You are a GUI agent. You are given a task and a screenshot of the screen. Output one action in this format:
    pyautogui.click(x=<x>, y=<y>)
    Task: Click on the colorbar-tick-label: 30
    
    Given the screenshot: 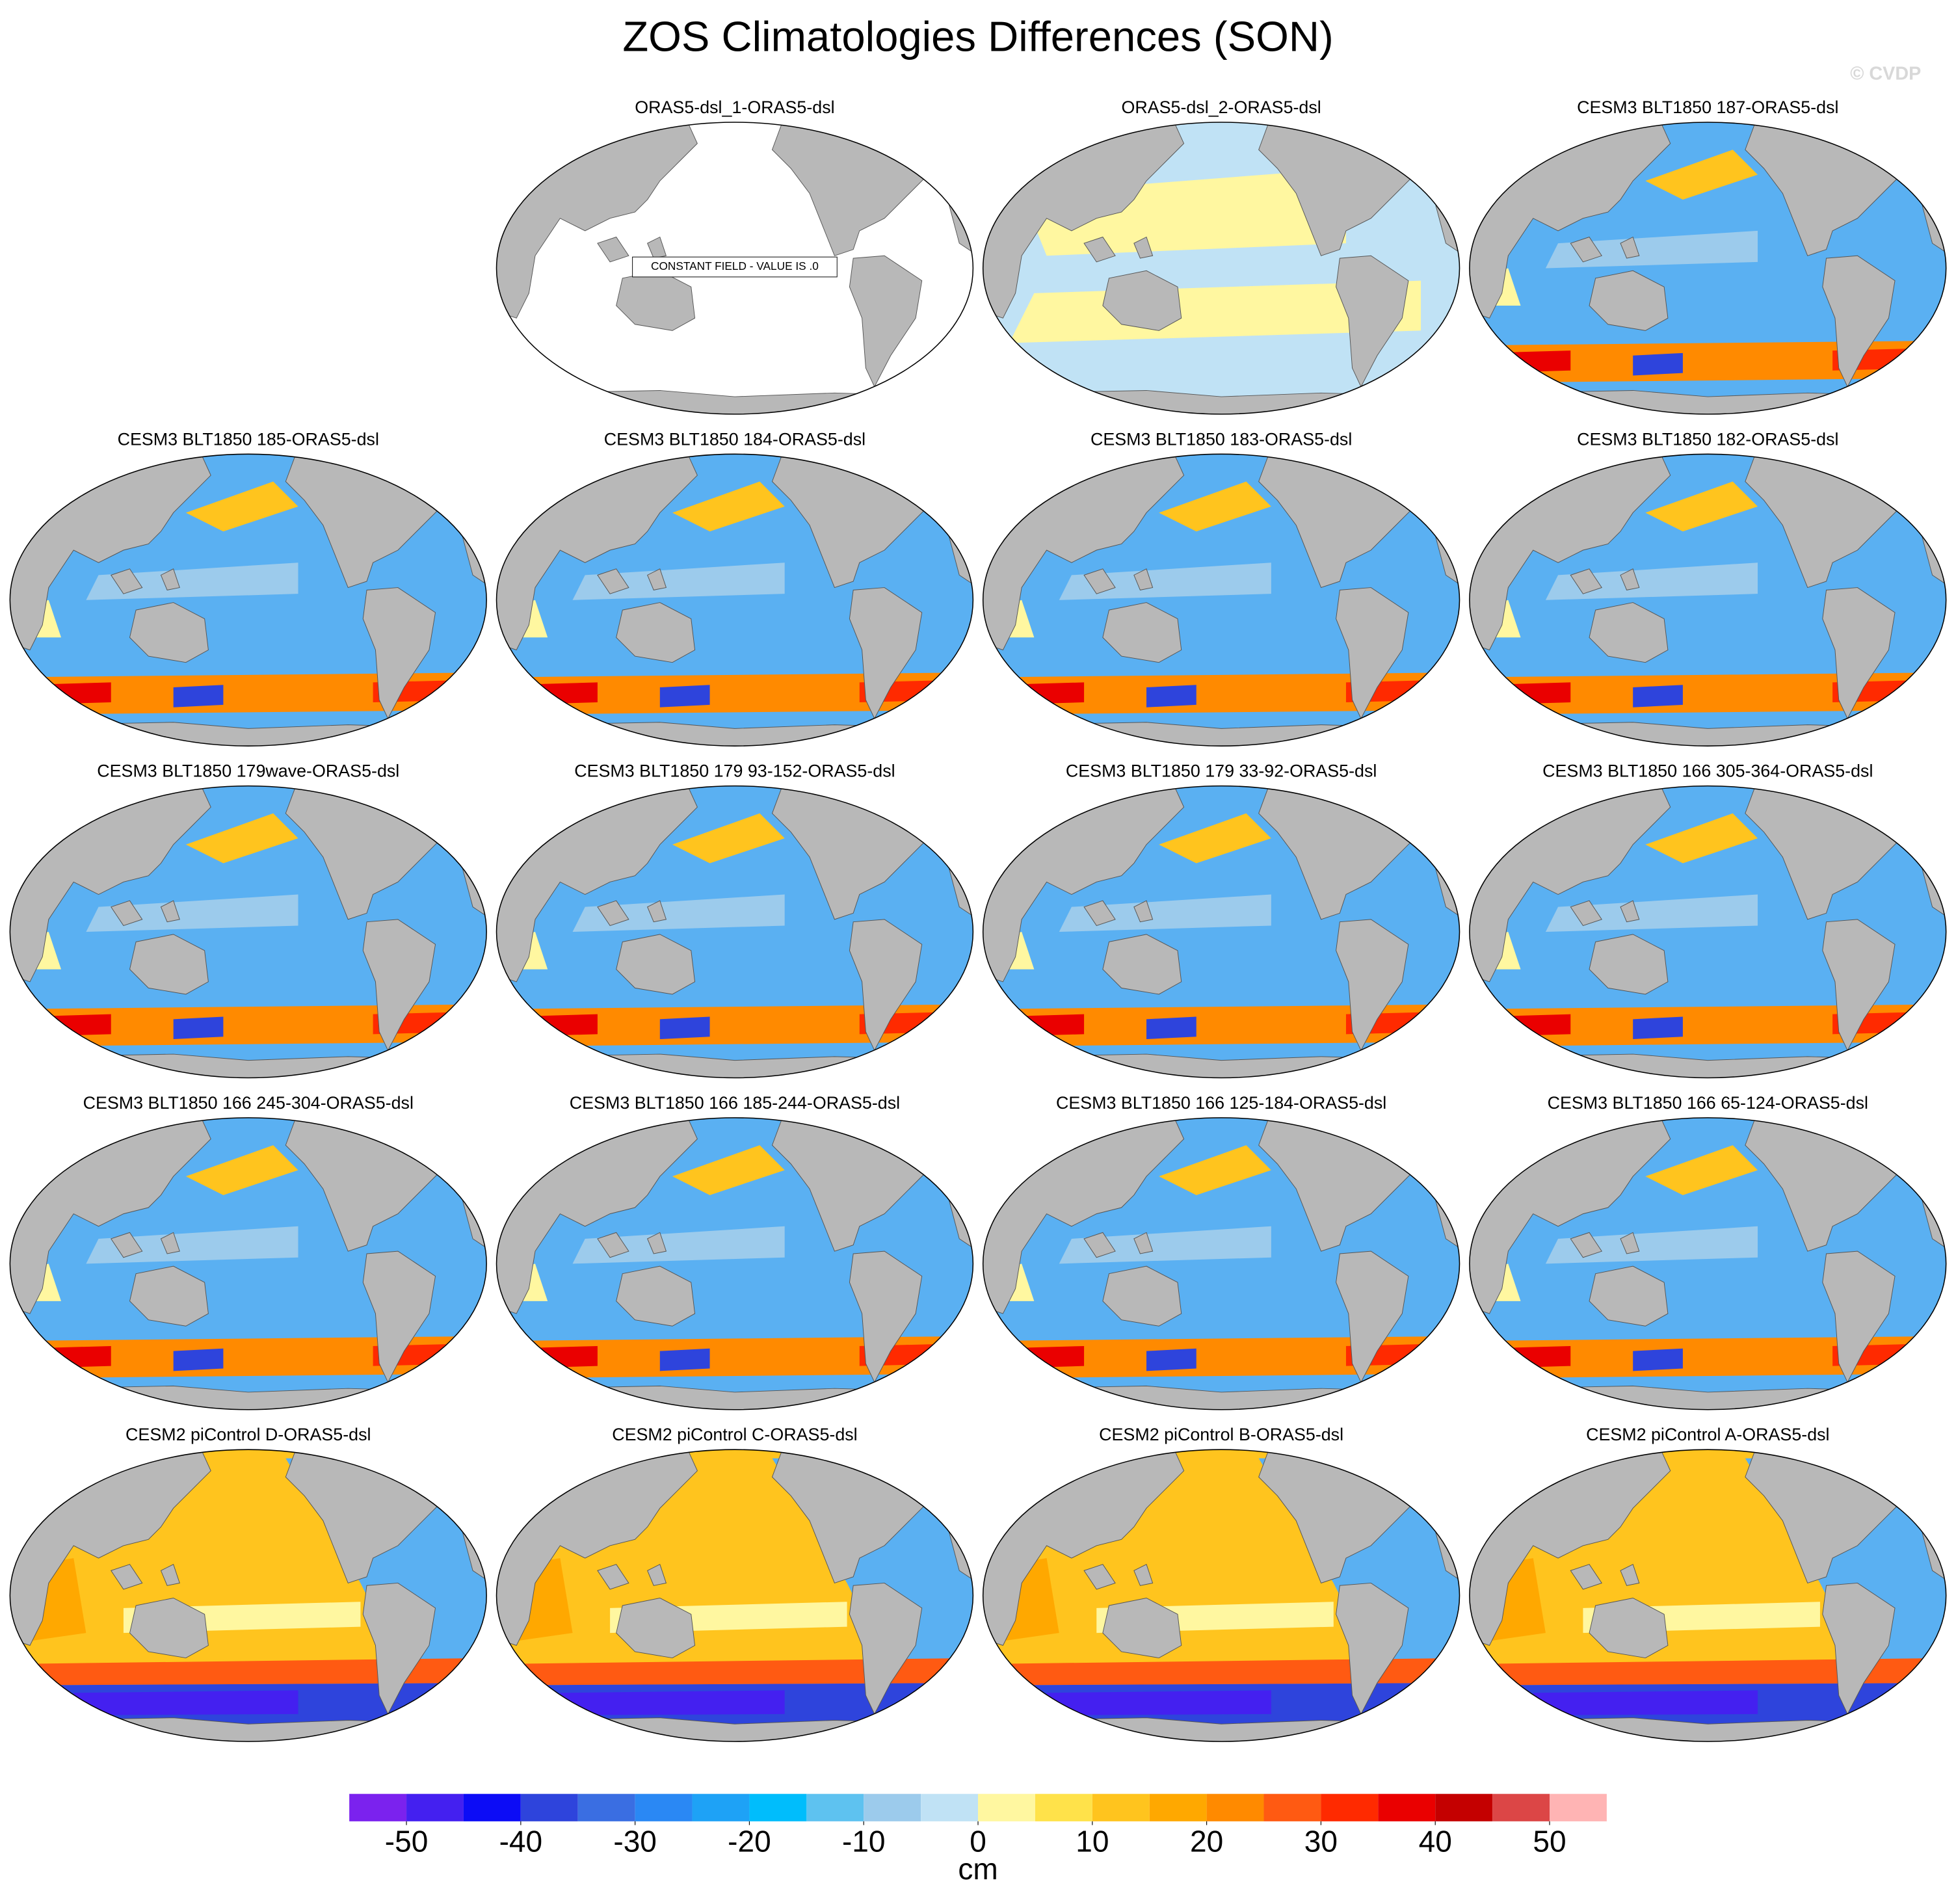 What is the action you would take?
    pyautogui.click(x=1321, y=1841)
    